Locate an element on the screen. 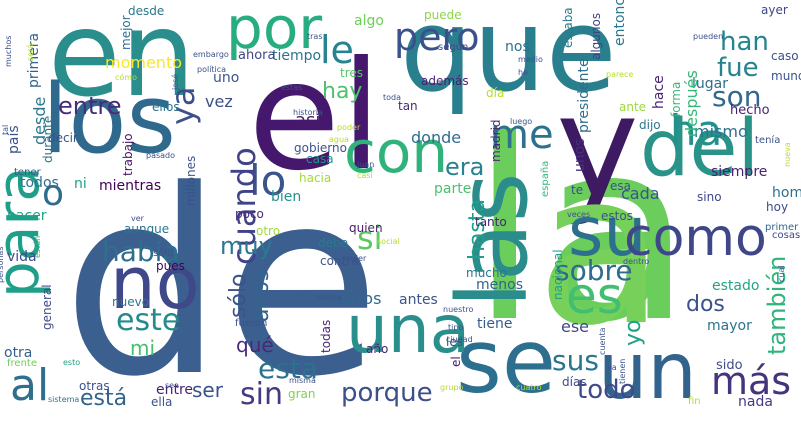 The height and width of the screenshot is (432, 801). cloud-word: tan is located at coordinates (408, 106).